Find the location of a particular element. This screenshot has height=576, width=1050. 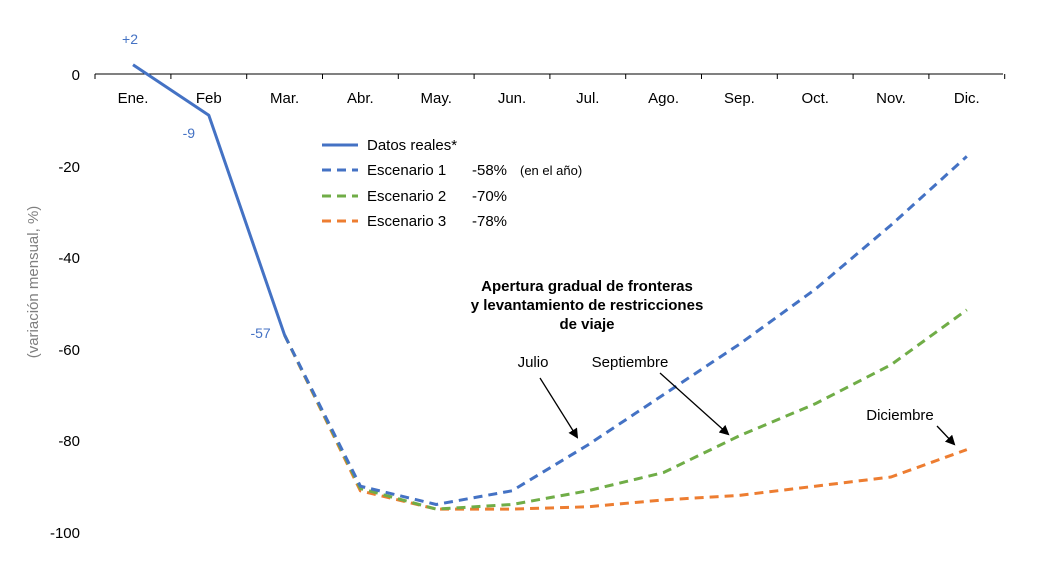

annotation-title-line: Apertura gradual de fronteras is located at coordinates (587, 286).